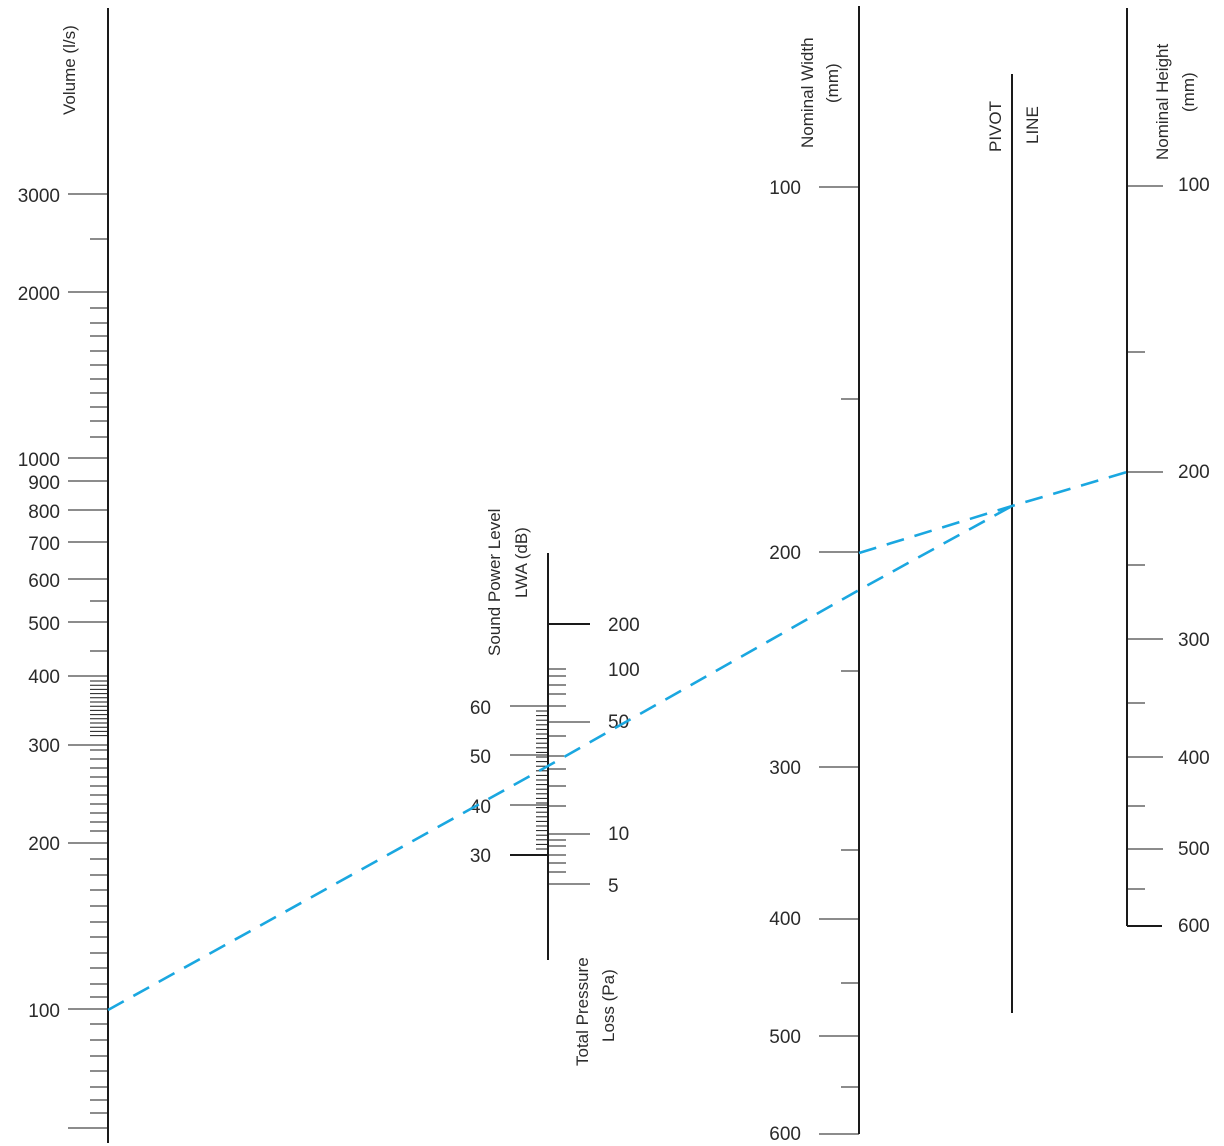 This screenshot has height=1146, width=1224. Describe the element at coordinates (44, 746) in the screenshot. I see `volume-label-300: 300` at that location.